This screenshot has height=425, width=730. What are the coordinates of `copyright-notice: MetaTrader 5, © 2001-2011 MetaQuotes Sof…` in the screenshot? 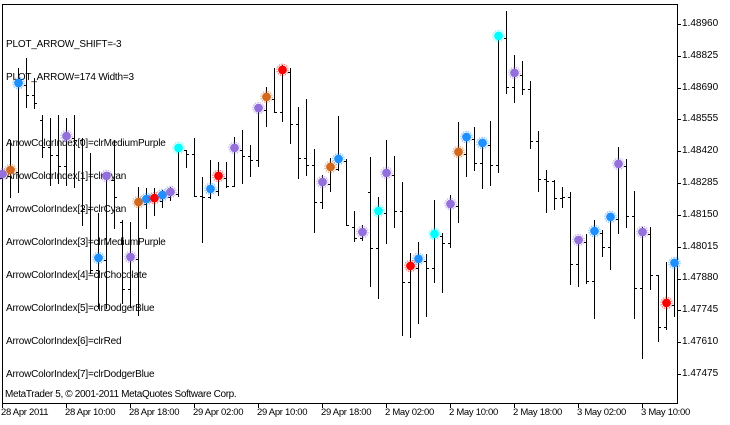 It's located at (121, 394).